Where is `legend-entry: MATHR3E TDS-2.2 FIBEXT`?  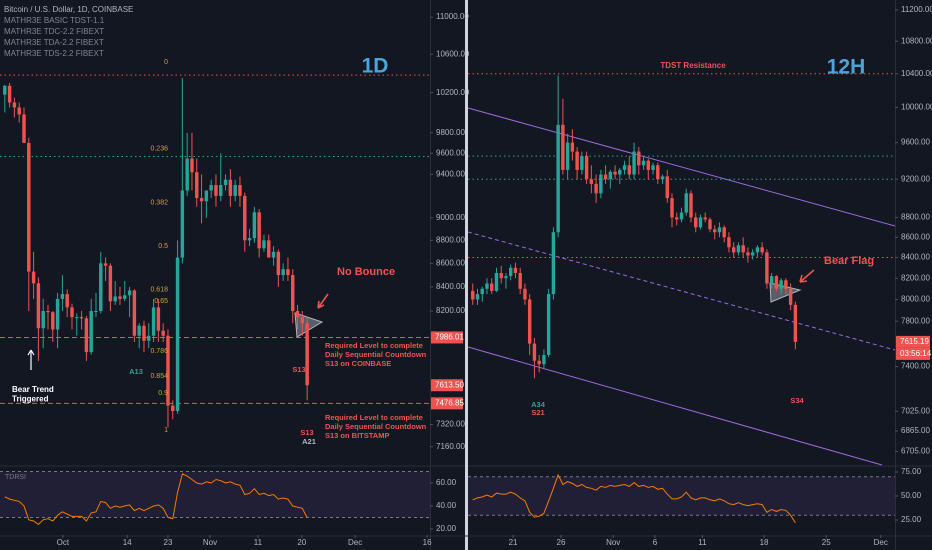 legend-entry: MATHR3E TDS-2.2 FIBEXT is located at coordinates (54, 53).